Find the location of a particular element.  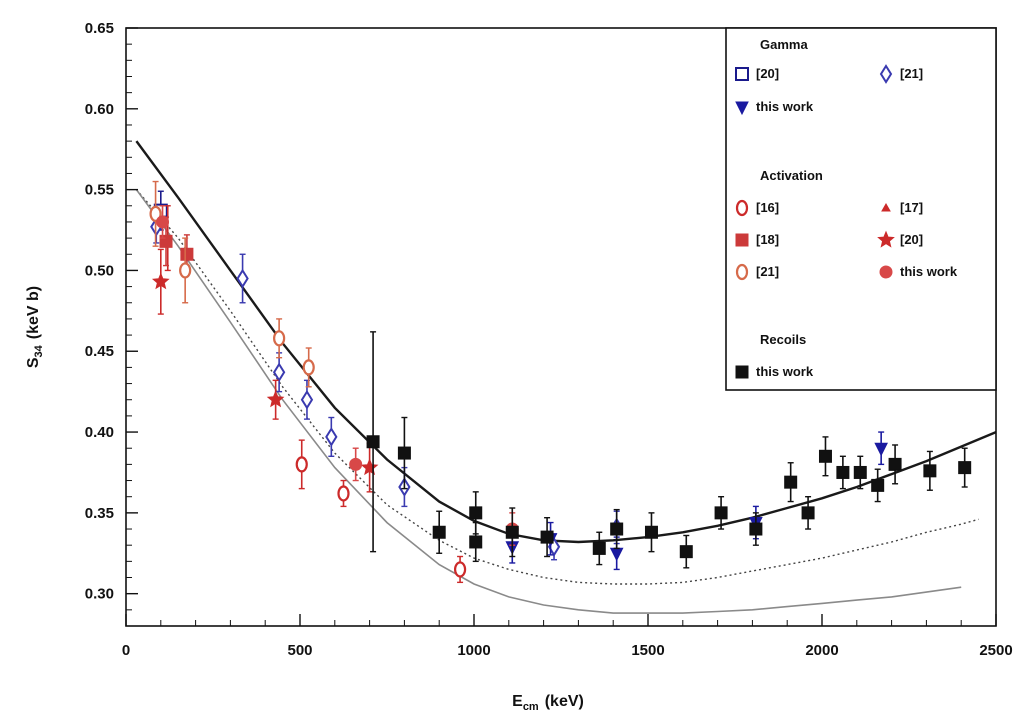

legend-box is located at coordinates (861, 209).